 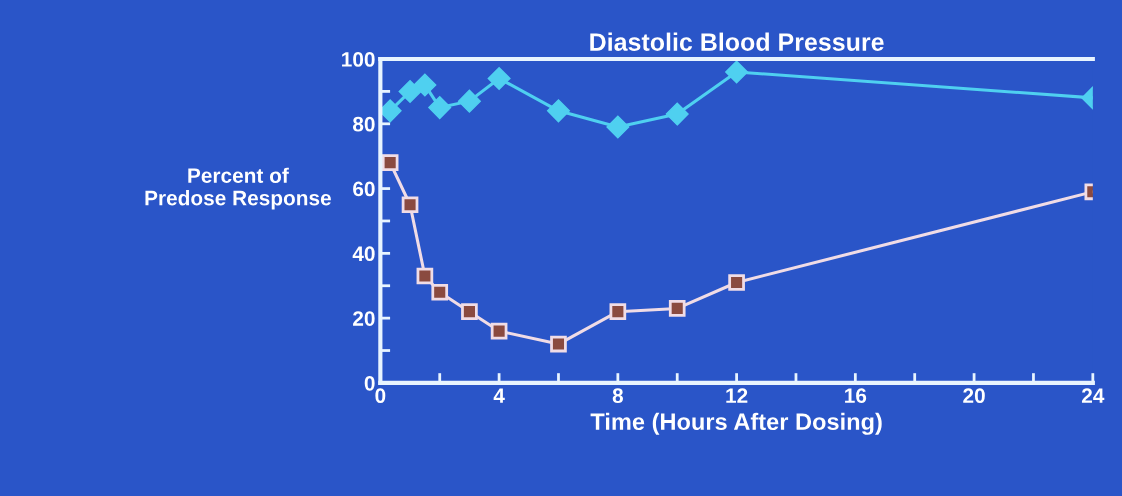 What do you see at coordinates (358, 59) in the screenshot?
I see `y-tick-label: 100` at bounding box center [358, 59].